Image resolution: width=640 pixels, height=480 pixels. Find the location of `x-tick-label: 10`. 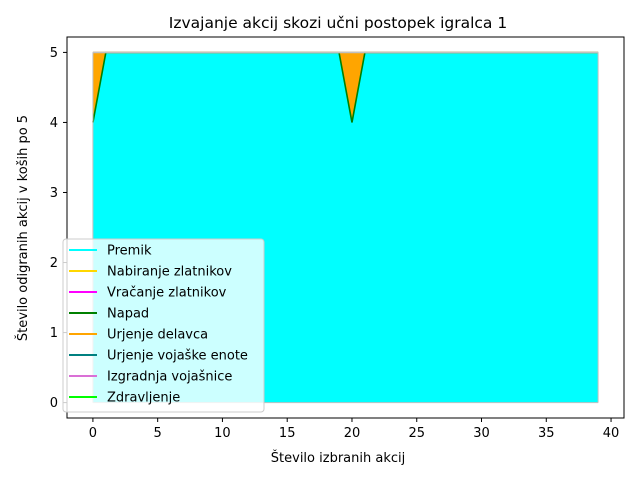

x-tick-label: 10 is located at coordinates (222, 433).